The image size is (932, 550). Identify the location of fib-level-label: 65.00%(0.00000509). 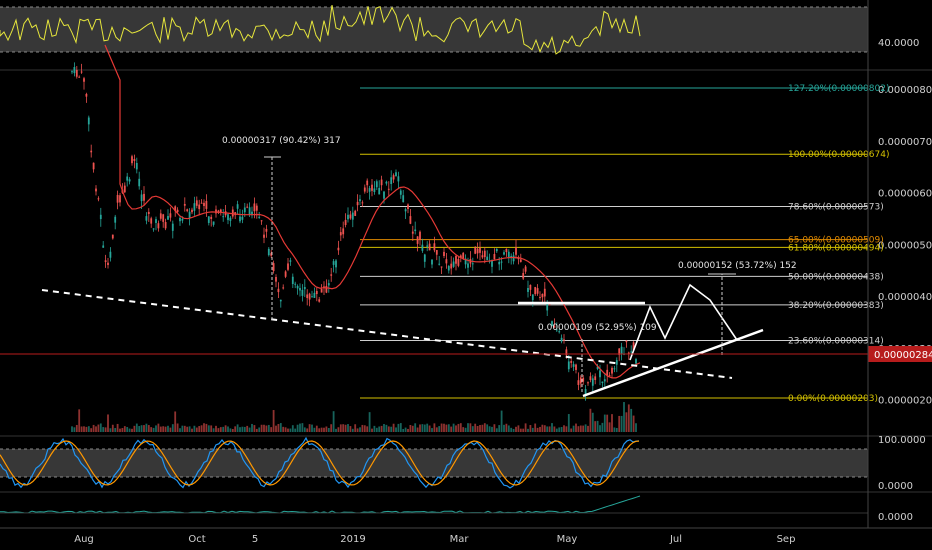
(836, 241).